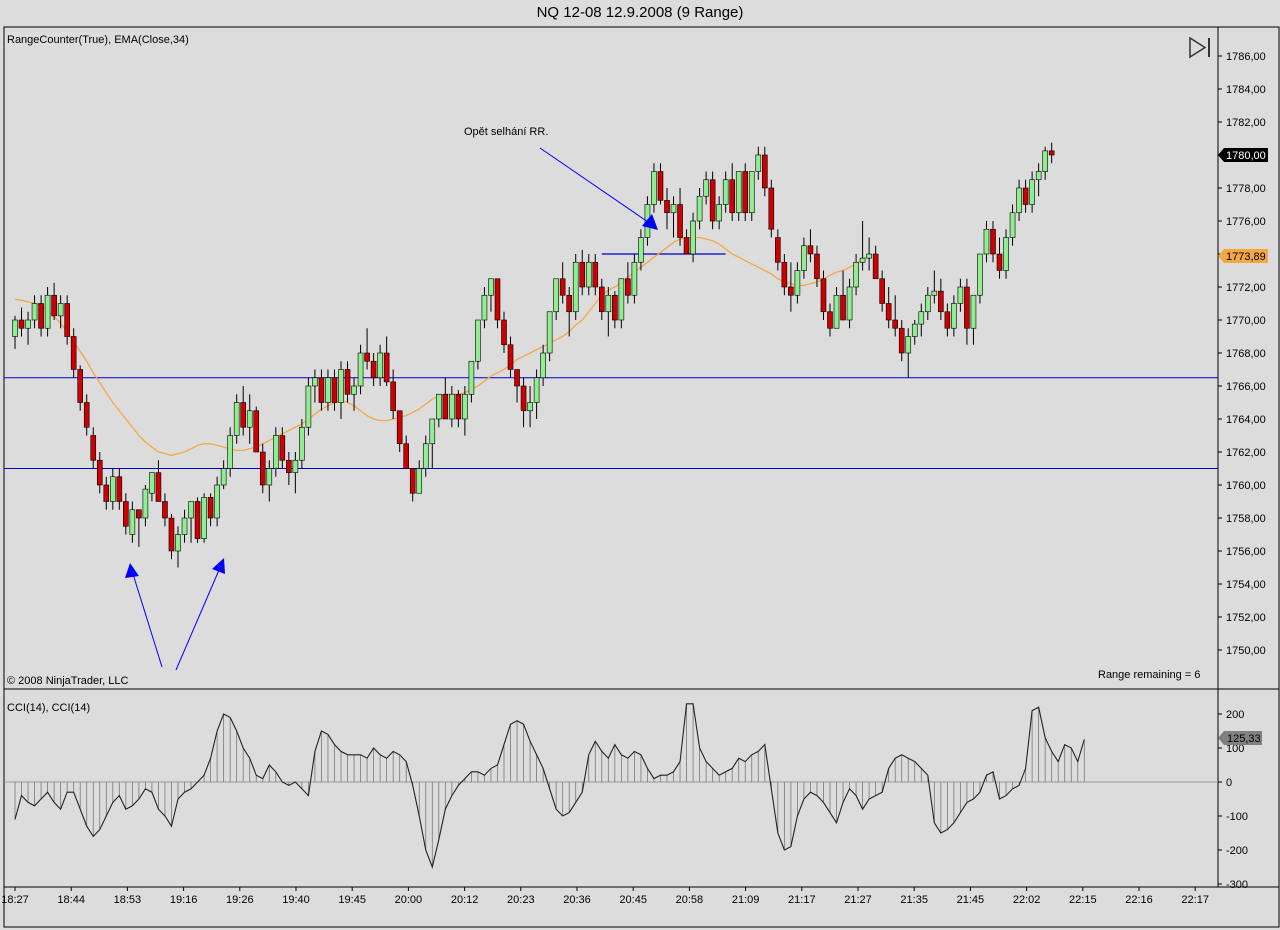 Image resolution: width=1280 pixels, height=930 pixels. Describe the element at coordinates (1237, 817) in the screenshot. I see `cci-tick-label: -100` at that location.